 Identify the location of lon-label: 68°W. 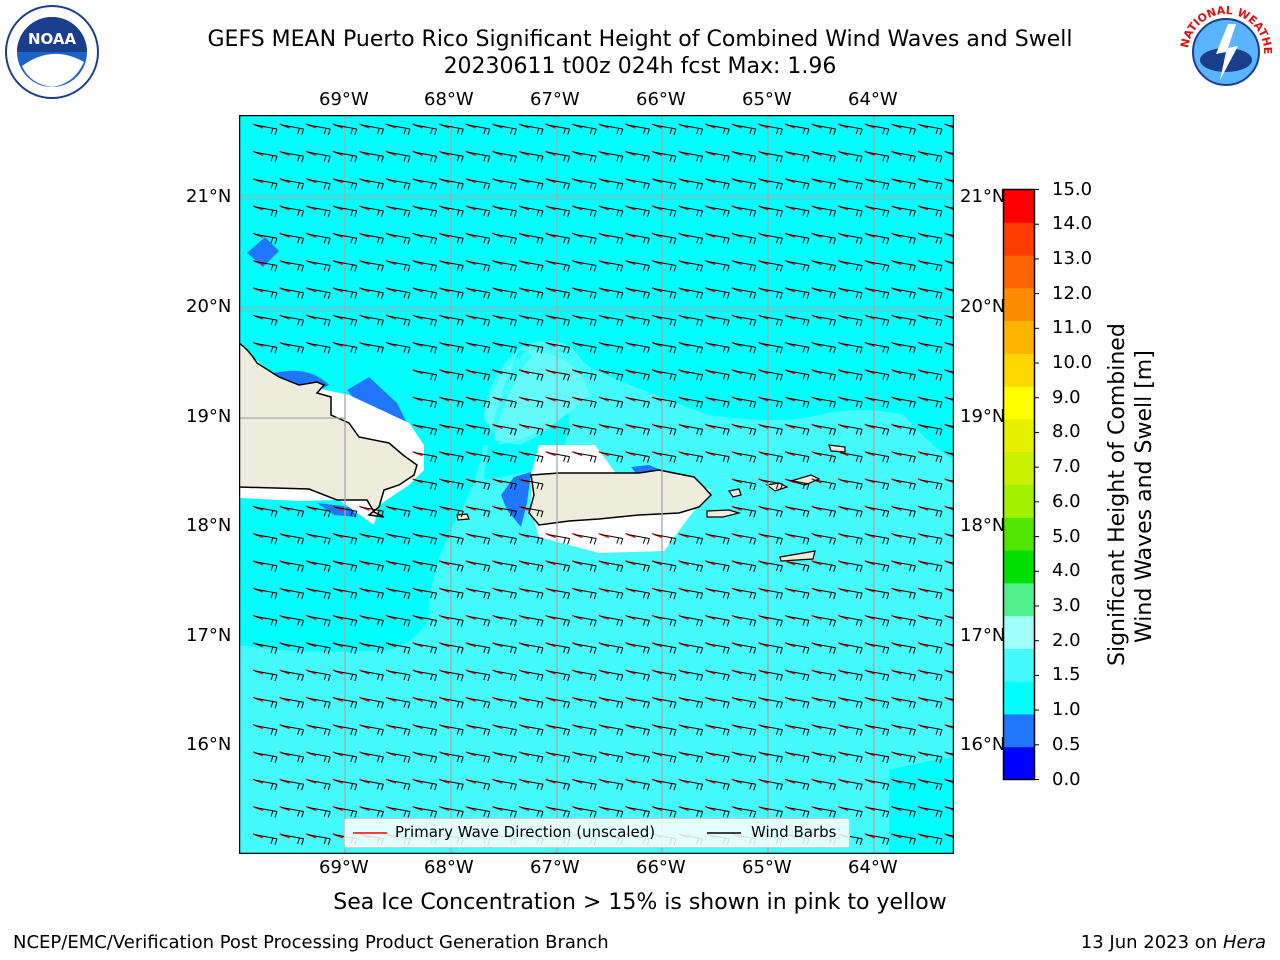
(449, 99).